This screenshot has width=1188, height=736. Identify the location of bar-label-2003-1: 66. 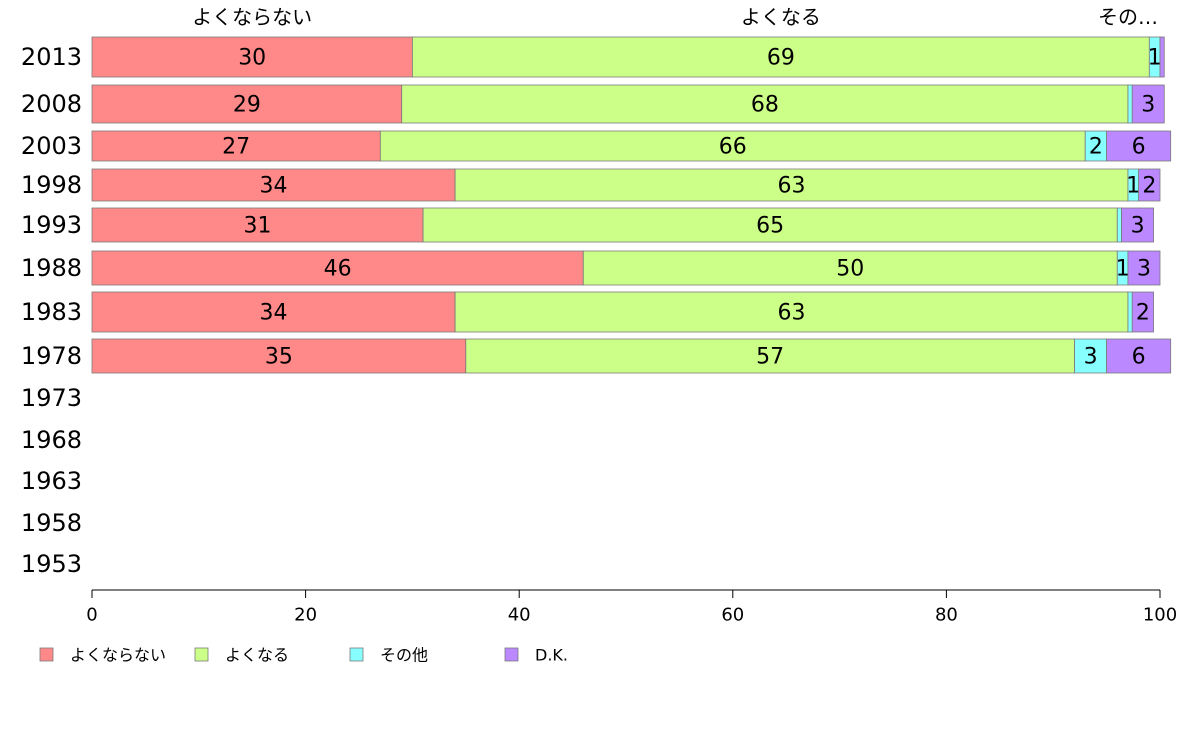
(733, 147).